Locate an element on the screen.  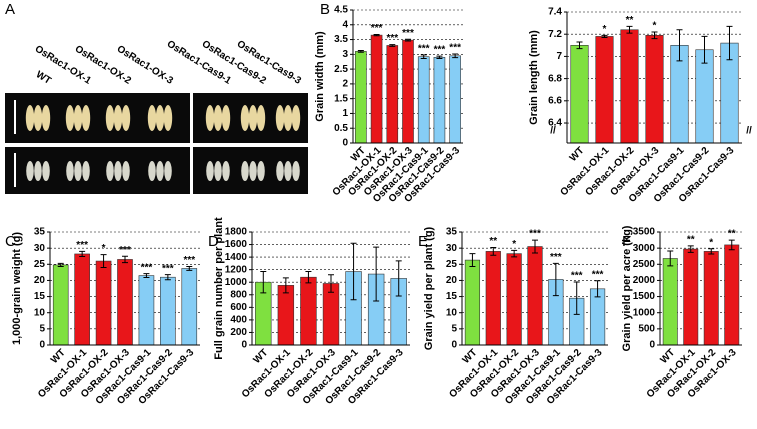
y-tick-label: 1000 is located at coordinates (644, 312).